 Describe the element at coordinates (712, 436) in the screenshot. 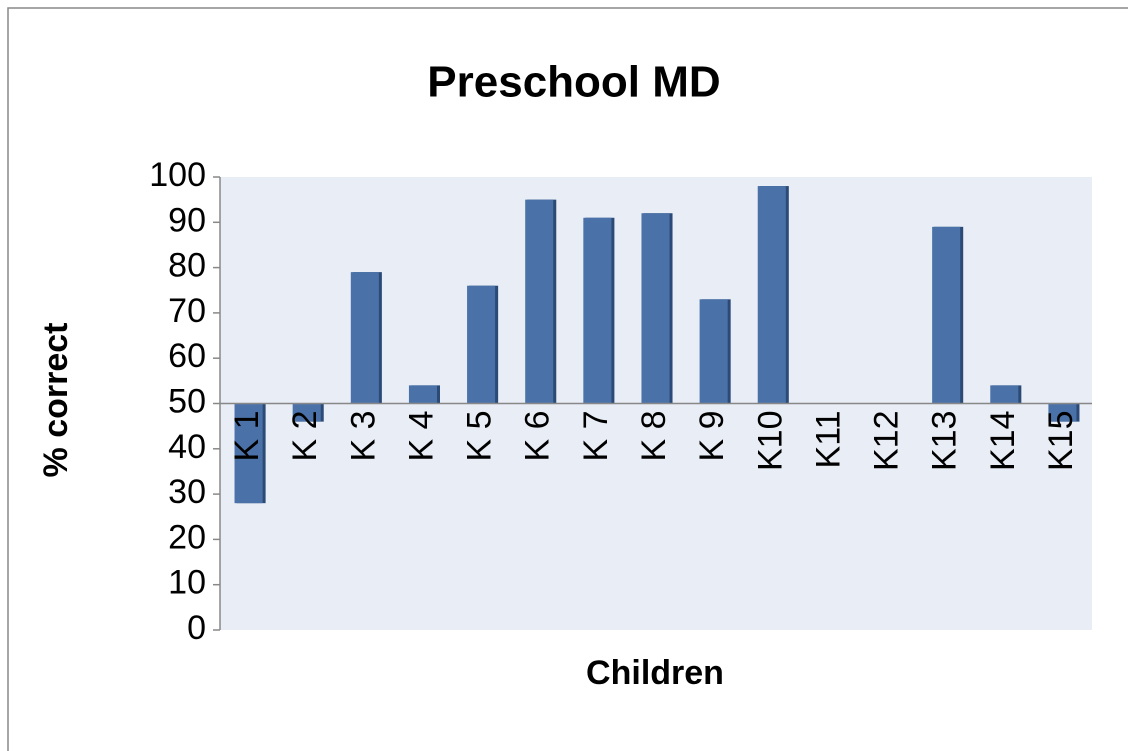

I see `x-tick-label: K 9` at that location.